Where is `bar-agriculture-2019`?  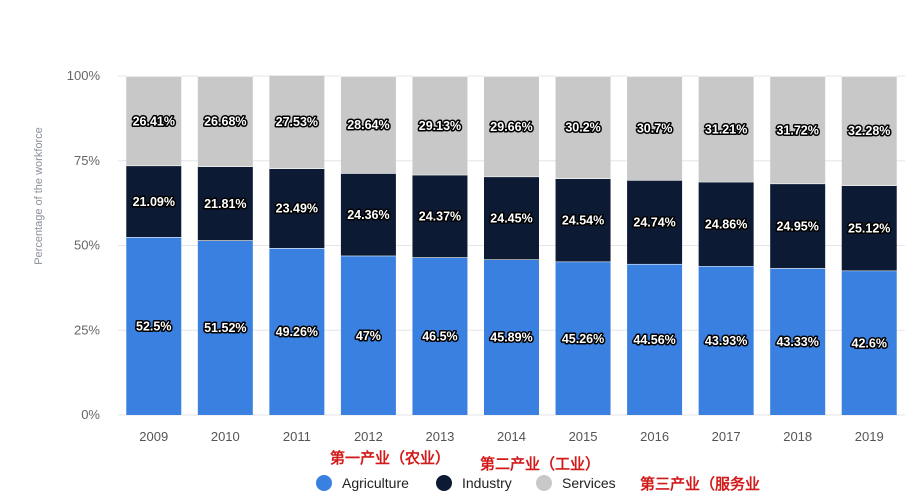 bar-agriculture-2019 is located at coordinates (869, 342).